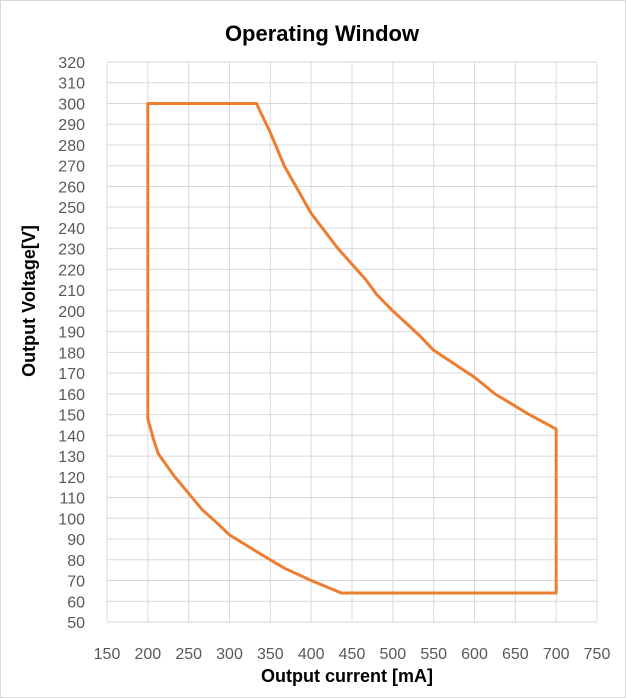 Image resolution: width=626 pixels, height=698 pixels. Describe the element at coordinates (597, 654) in the screenshot. I see `x-tick-label: 750` at that location.